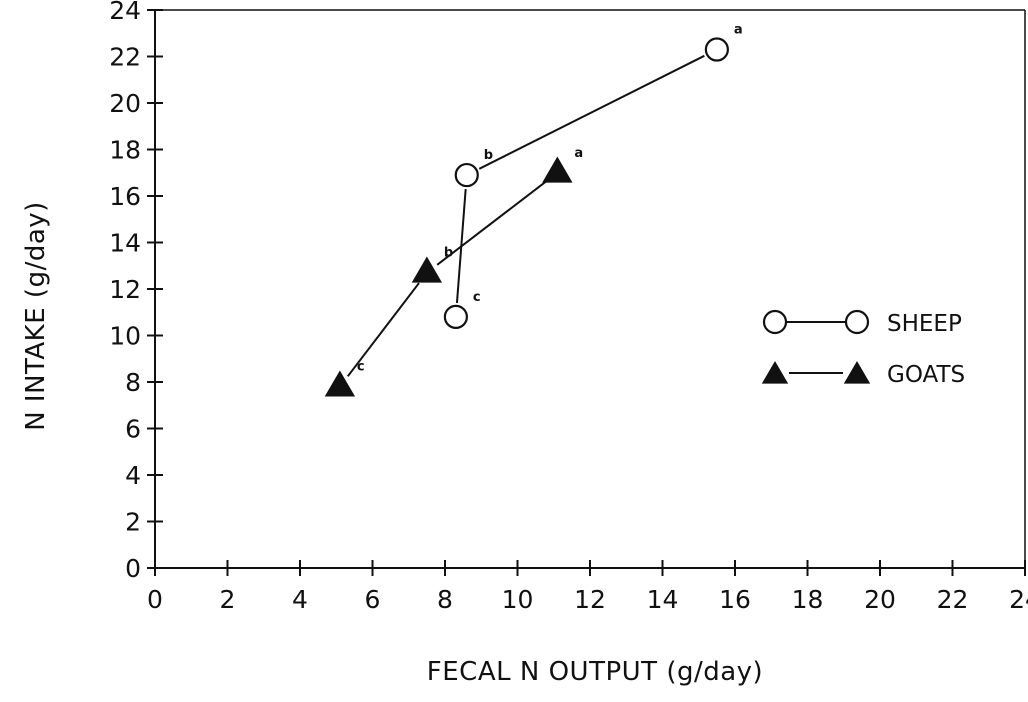 The image size is (1028, 702). Describe the element at coordinates (808, 599) in the screenshot. I see `x-tick-label: 18` at that location.